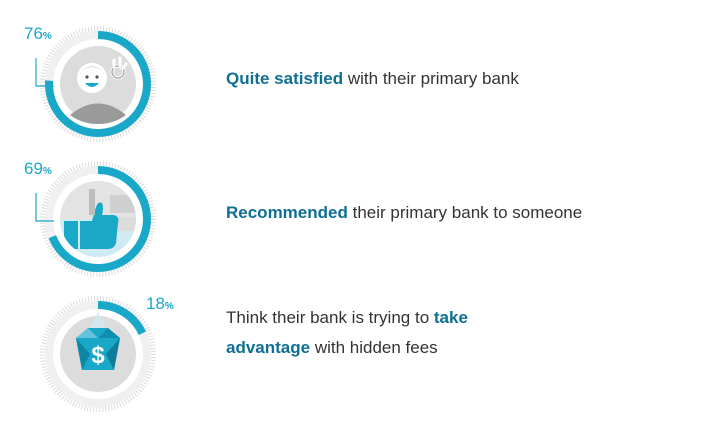  I want to click on dollar-sign: $, so click(98, 355).